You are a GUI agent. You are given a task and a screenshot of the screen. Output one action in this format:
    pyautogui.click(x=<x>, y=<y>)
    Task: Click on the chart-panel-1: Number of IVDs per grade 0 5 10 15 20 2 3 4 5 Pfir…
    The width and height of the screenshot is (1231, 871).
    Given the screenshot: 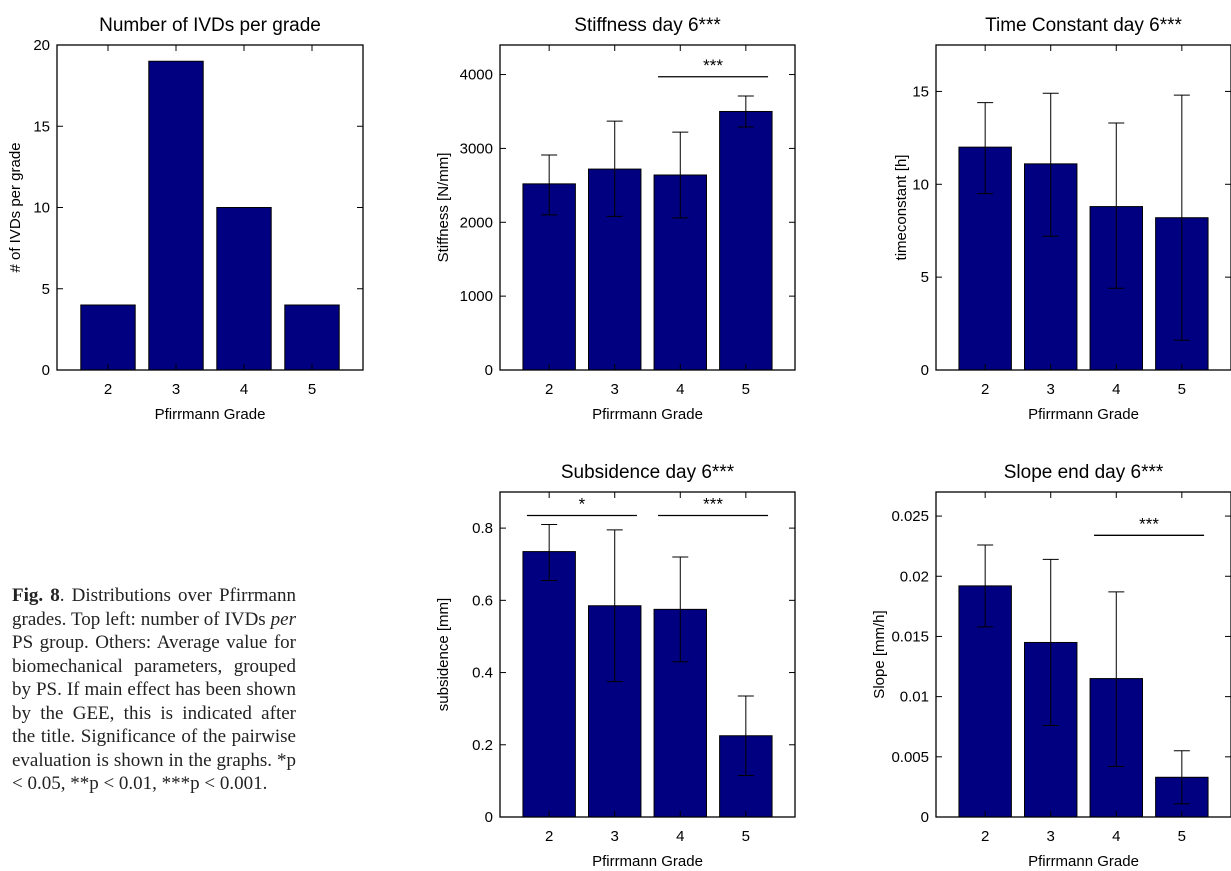 What is the action you would take?
    pyautogui.click(x=185, y=219)
    